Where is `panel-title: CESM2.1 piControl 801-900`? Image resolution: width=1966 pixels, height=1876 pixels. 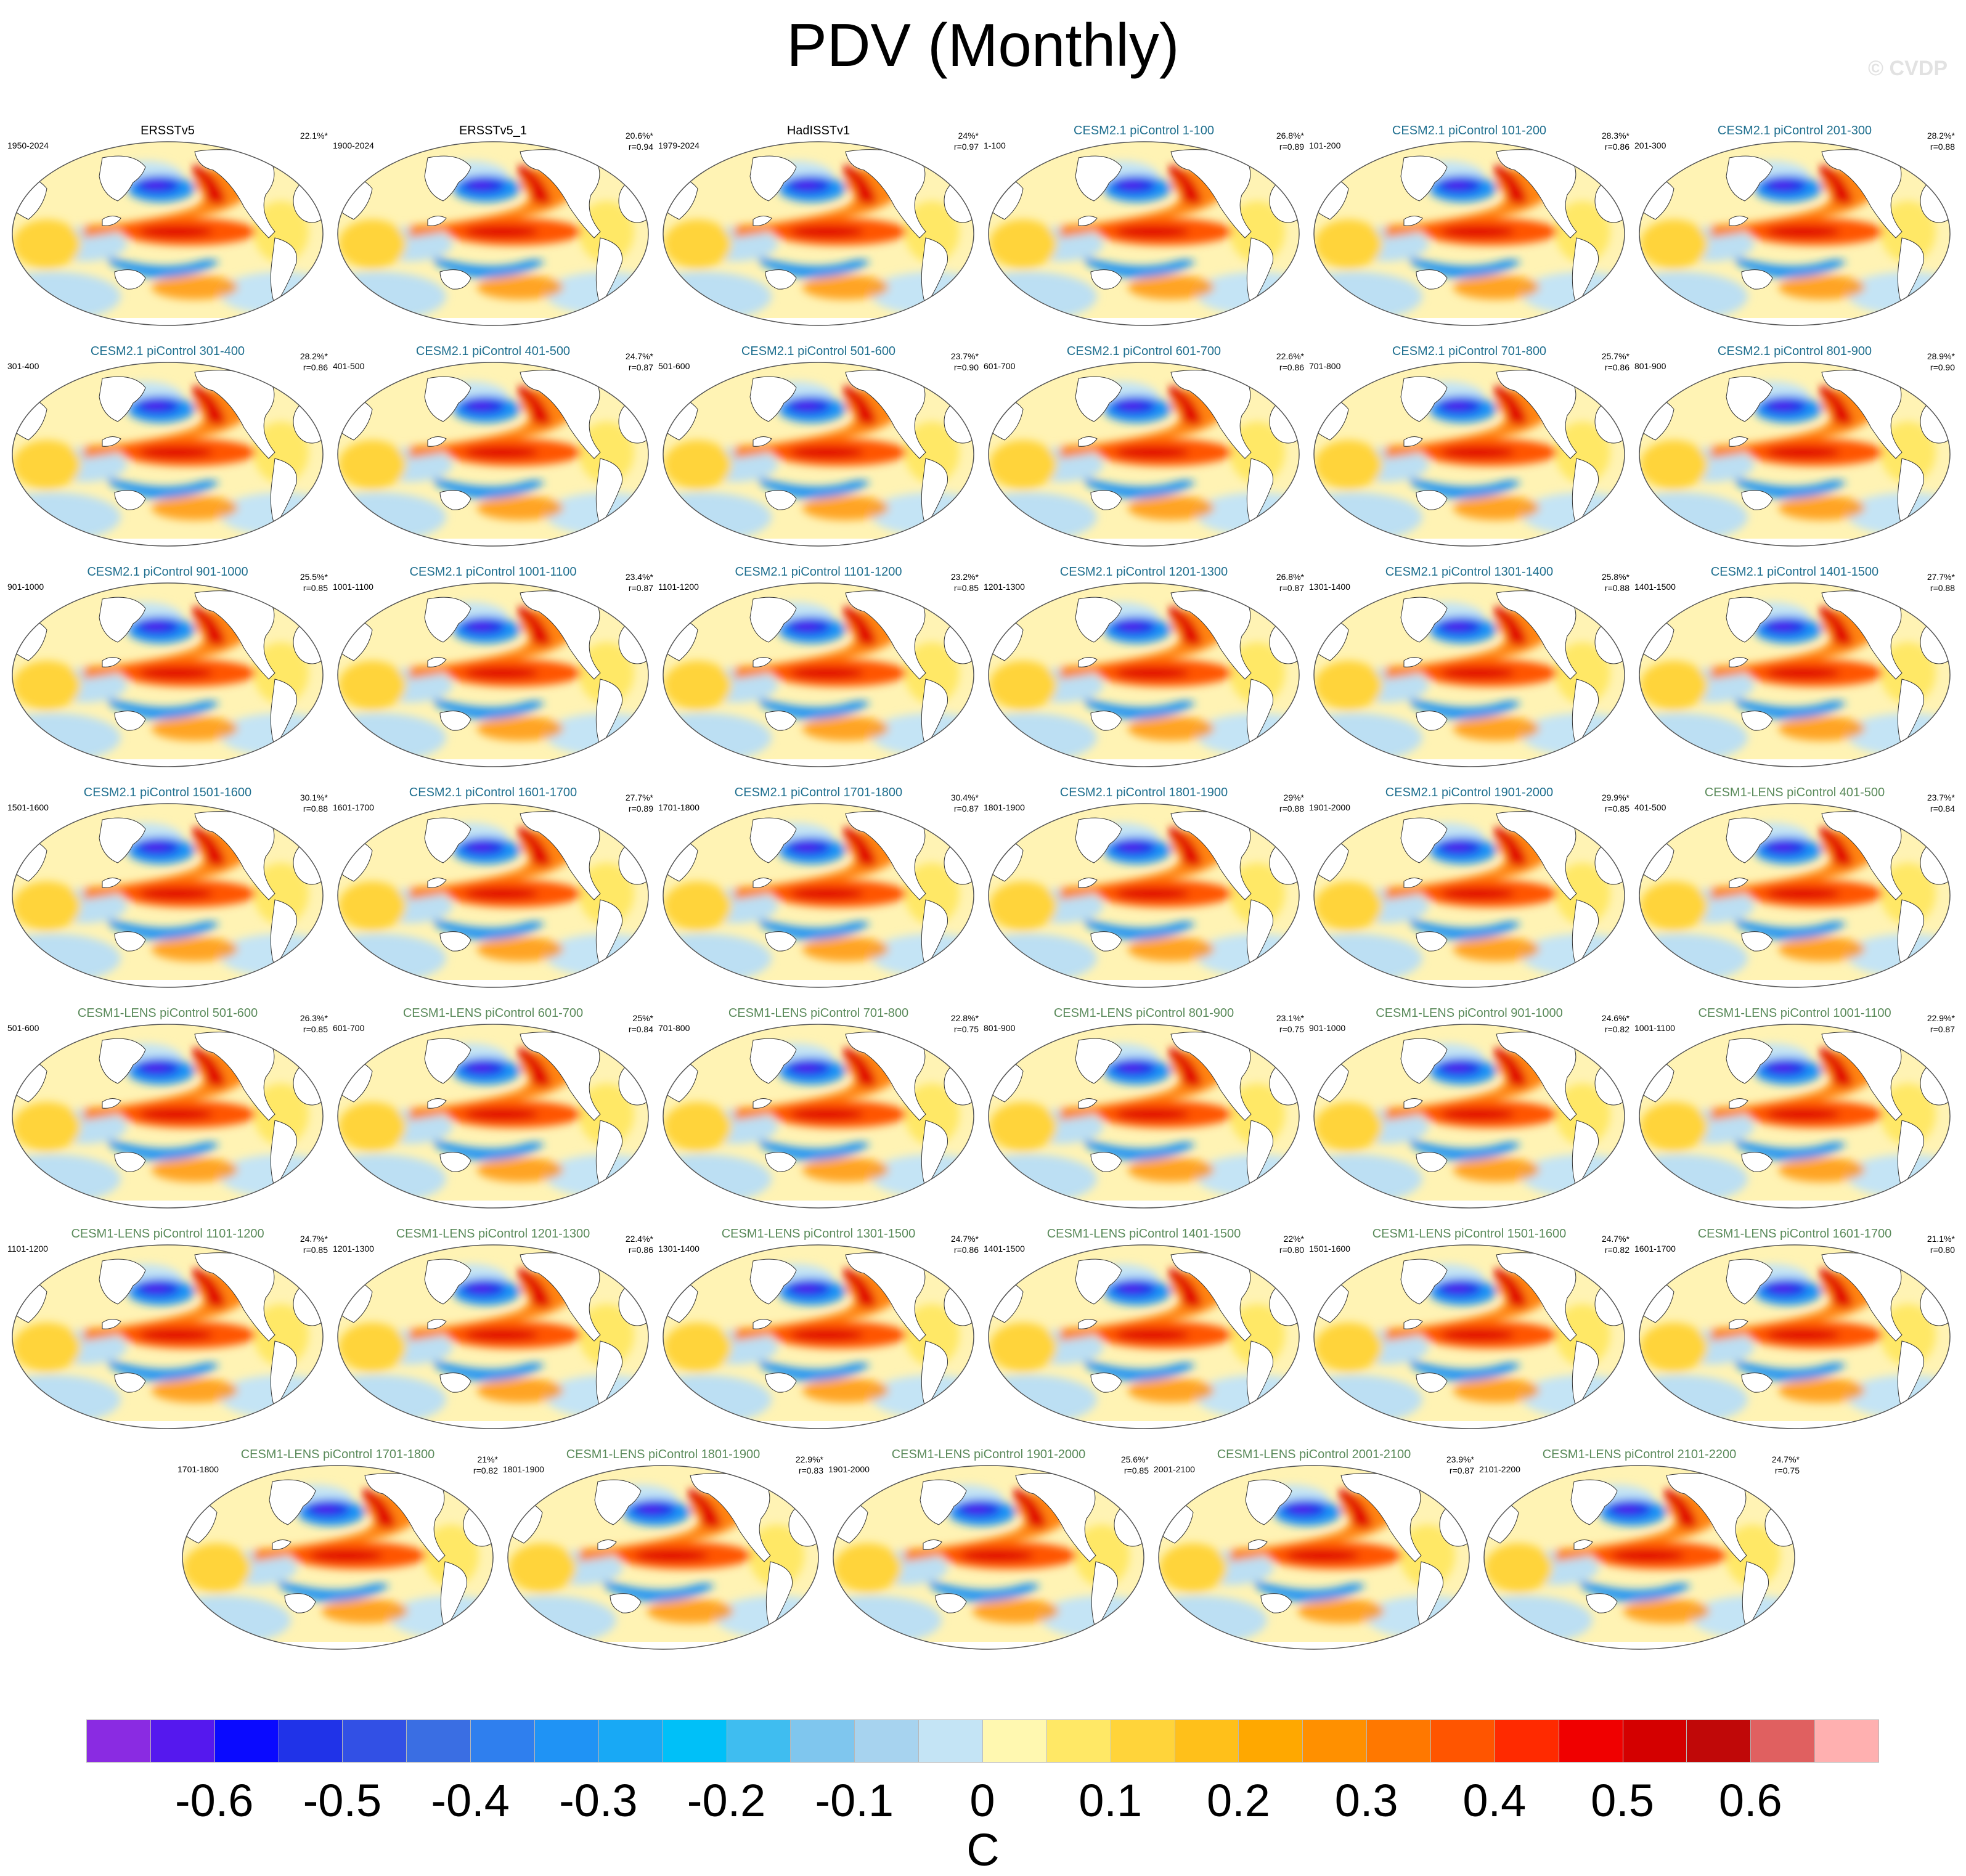
panel-title: CESM2.1 piControl 801-900 is located at coordinates (1795, 352).